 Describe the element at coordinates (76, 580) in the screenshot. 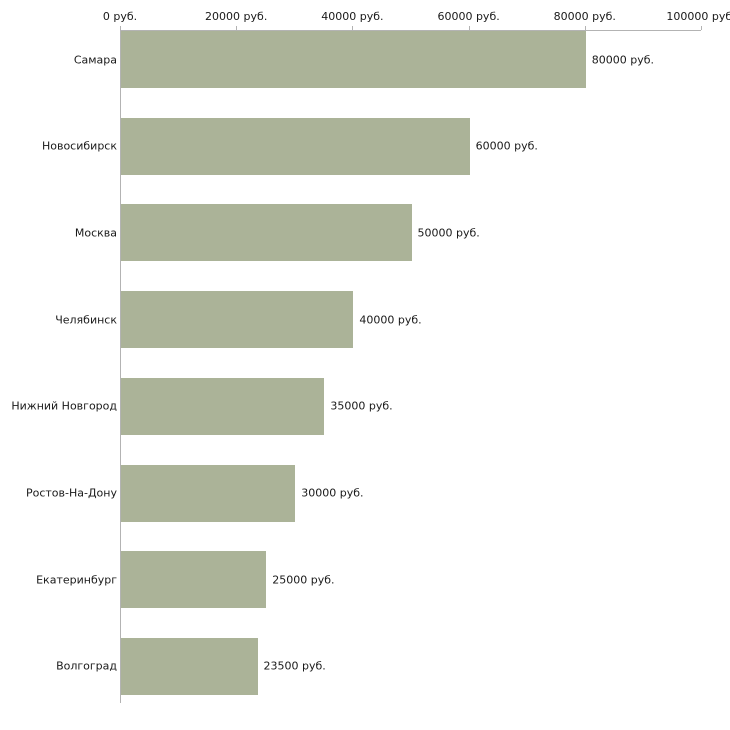

I see `category-label: Екатеринбург` at that location.